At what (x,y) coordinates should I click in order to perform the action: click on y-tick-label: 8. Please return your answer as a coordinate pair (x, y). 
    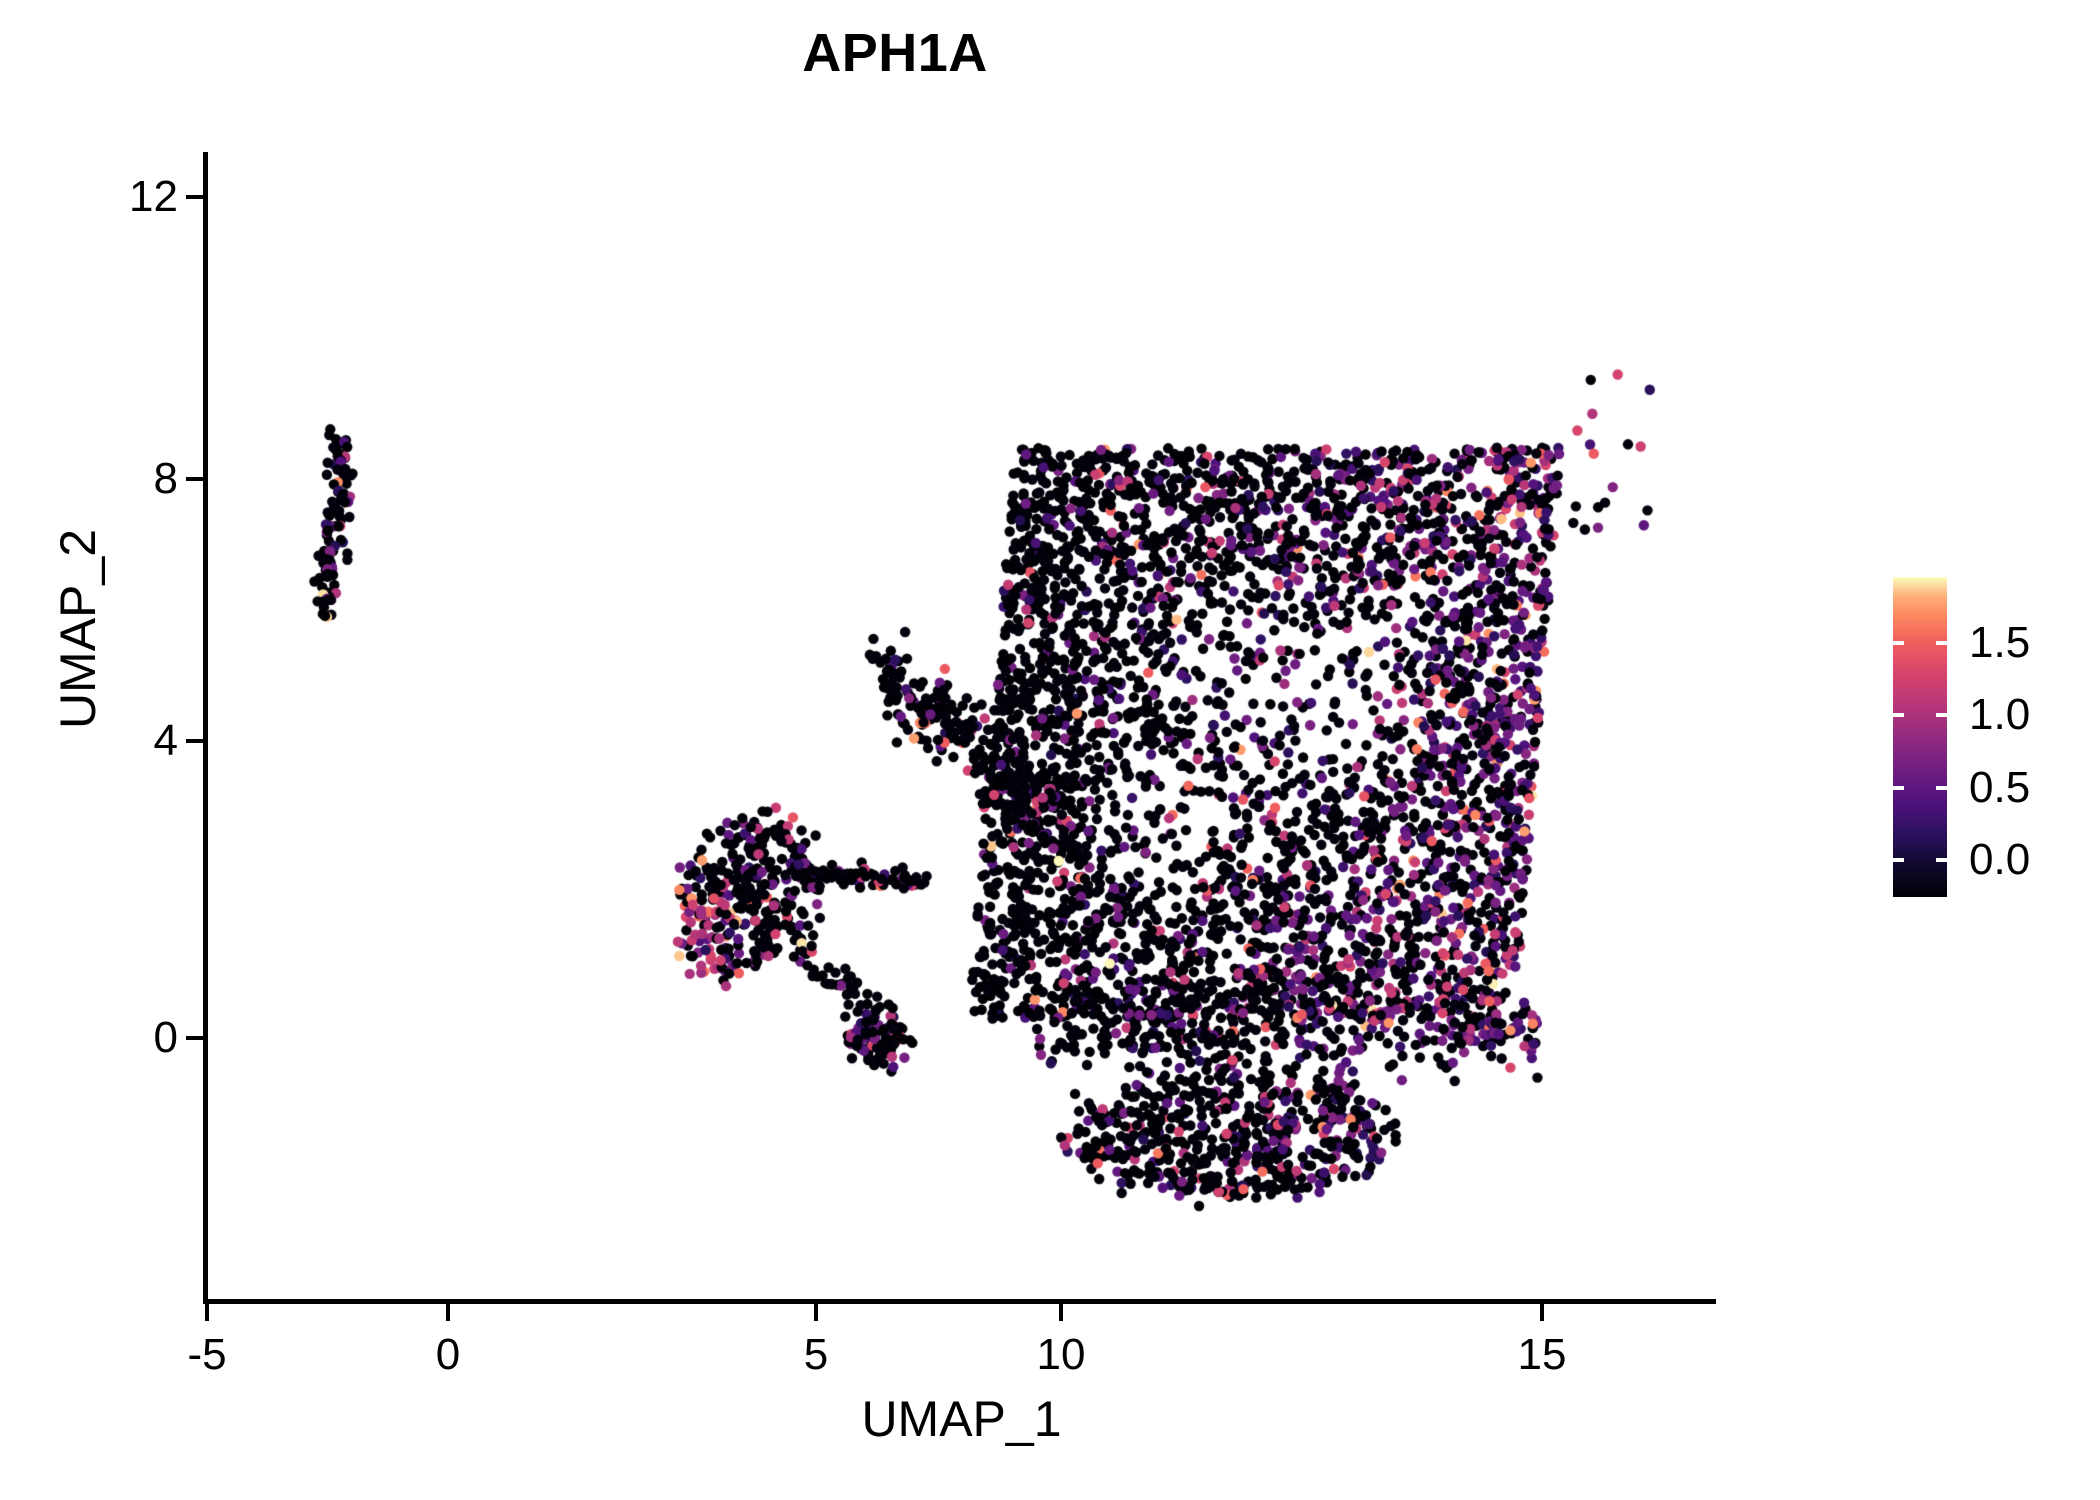
    Looking at the image, I should click on (165, 478).